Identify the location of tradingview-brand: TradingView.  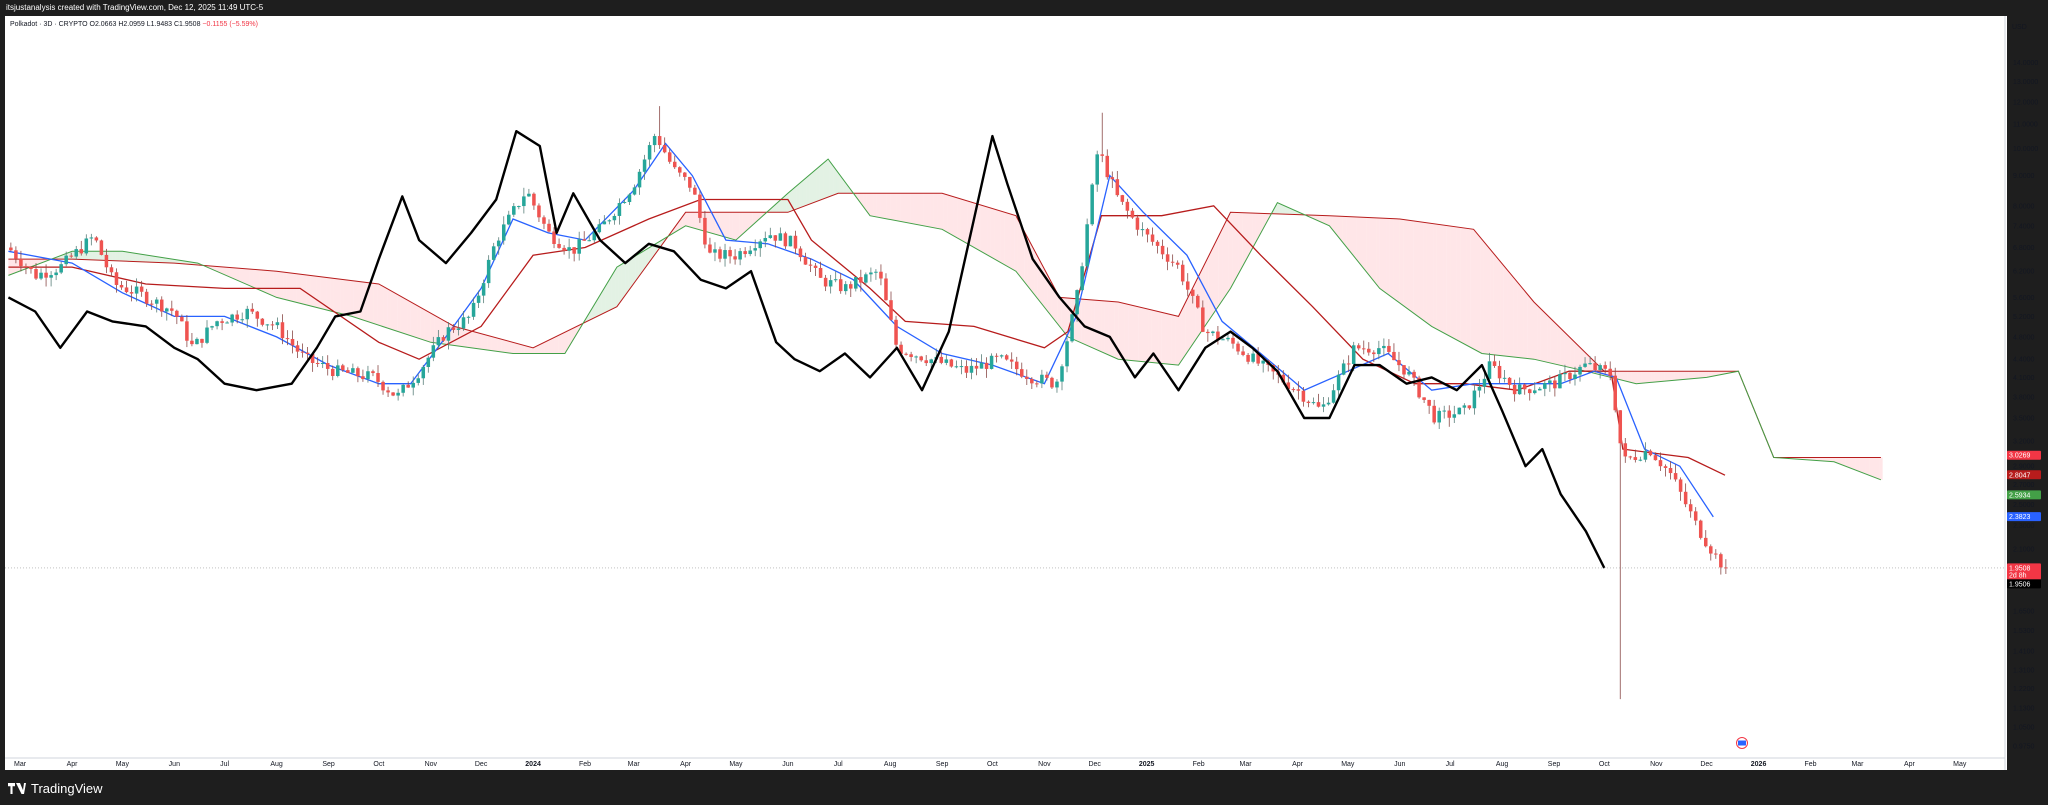
(55, 788).